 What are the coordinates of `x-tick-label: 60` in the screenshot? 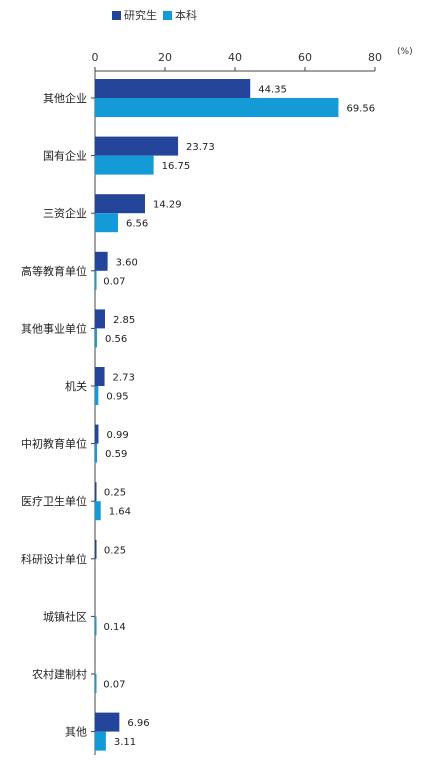 It's located at (305, 57).